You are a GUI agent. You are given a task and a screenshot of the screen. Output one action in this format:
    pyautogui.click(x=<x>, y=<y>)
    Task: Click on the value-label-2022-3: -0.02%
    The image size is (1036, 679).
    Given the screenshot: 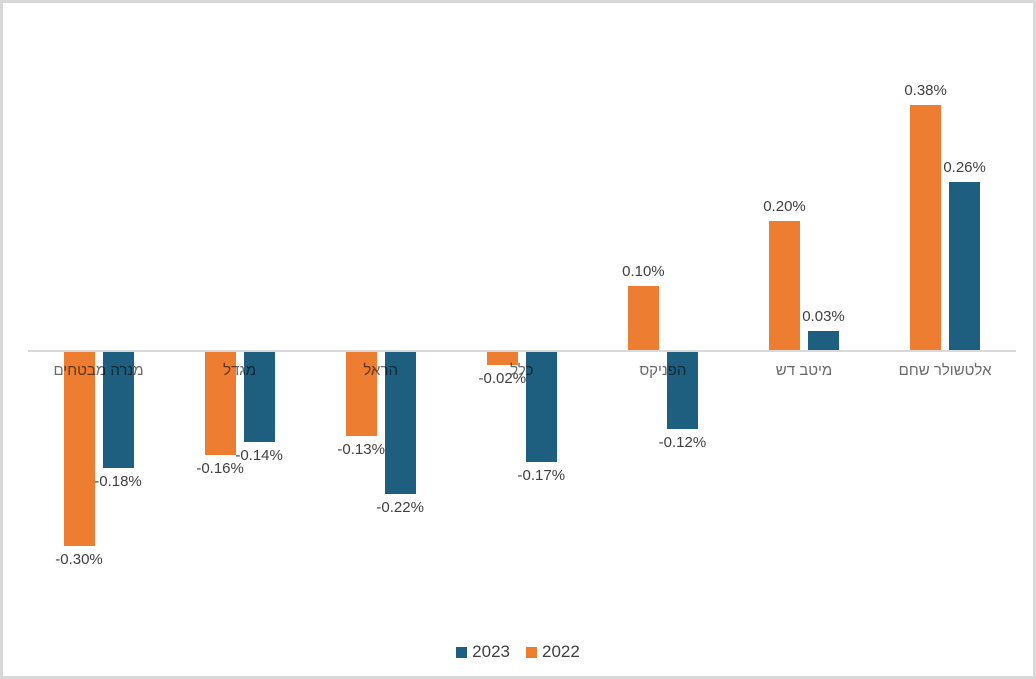 What is the action you would take?
    pyautogui.click(x=502, y=378)
    